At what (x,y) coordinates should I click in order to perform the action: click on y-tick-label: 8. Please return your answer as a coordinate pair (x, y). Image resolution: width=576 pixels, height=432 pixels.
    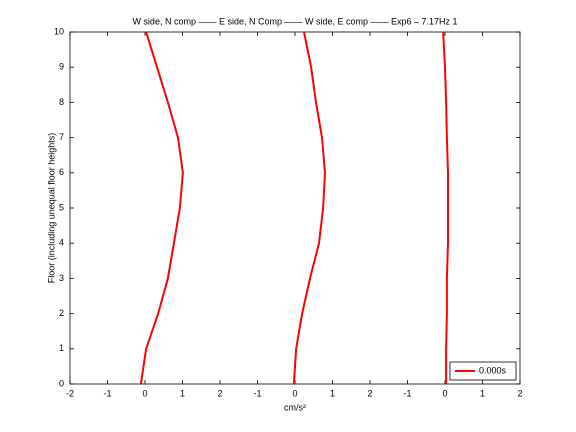
    Looking at the image, I should click on (61, 102).